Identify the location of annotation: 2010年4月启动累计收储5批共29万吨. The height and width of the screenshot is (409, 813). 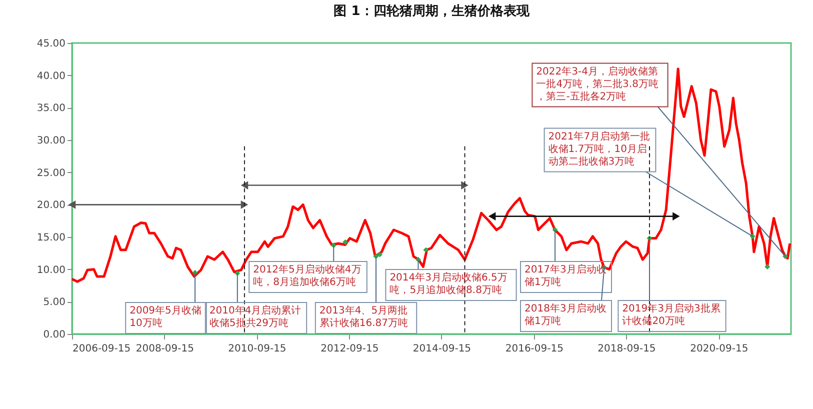
(255, 316).